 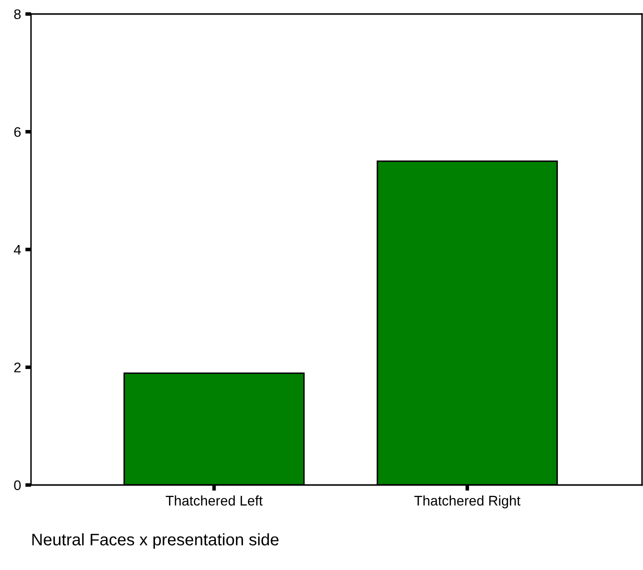 I want to click on x-tick-label: Thatchered Right, so click(x=467, y=501).